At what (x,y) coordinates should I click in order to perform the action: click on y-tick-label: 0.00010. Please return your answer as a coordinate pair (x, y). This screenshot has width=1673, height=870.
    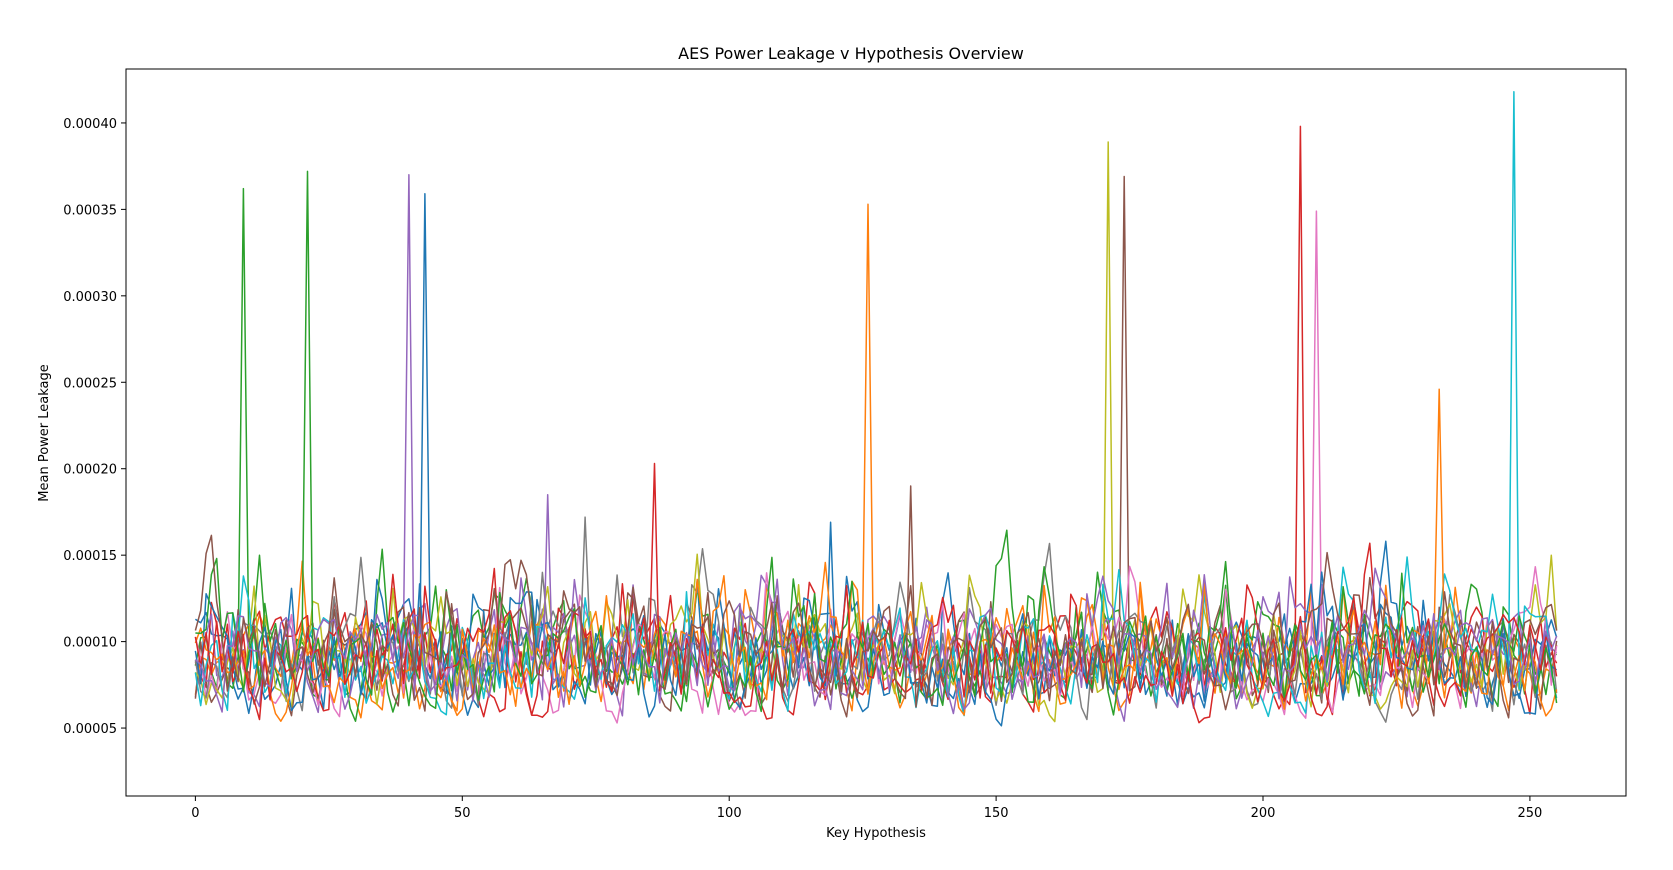
    Looking at the image, I should click on (90, 643).